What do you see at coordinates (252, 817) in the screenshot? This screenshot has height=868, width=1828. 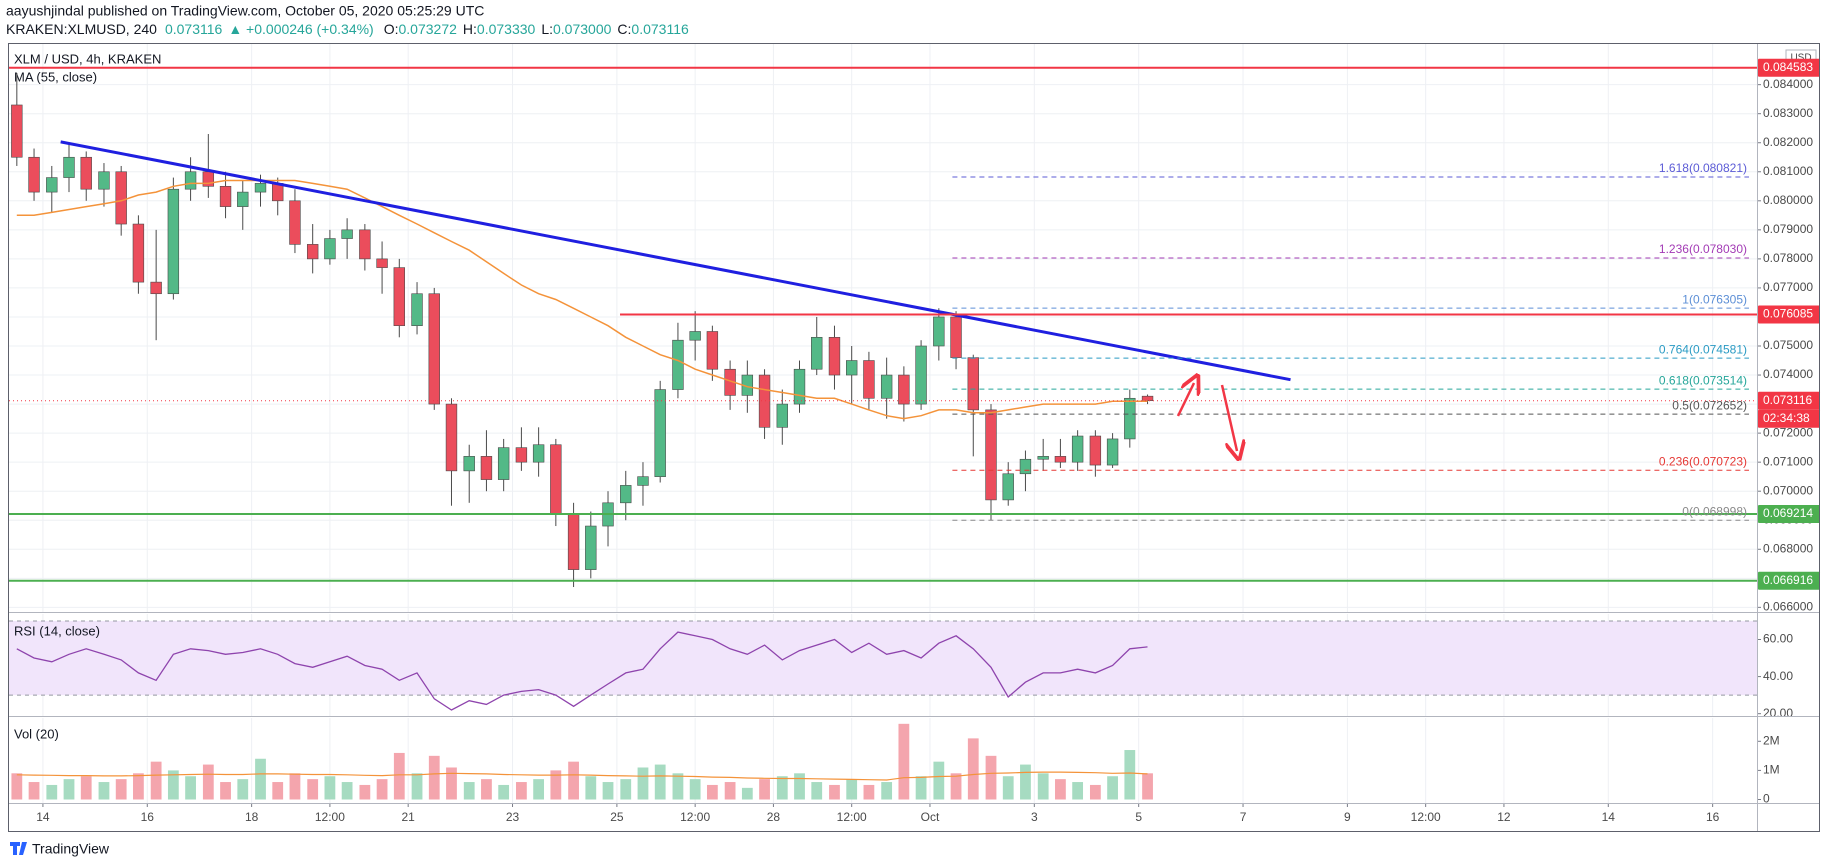 I see `x-tick-label: 18` at bounding box center [252, 817].